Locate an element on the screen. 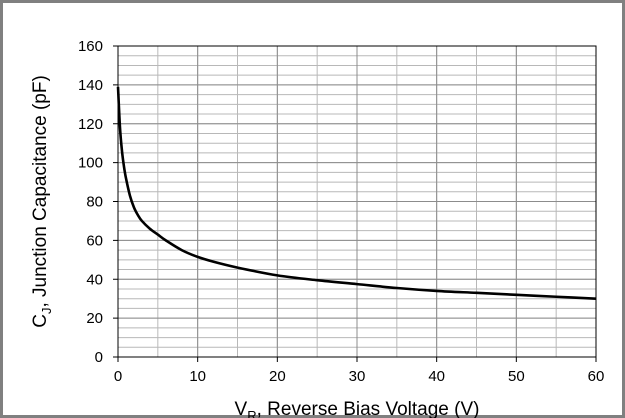 The image size is (625, 418). y-tick-label: 160 is located at coordinates (90, 46).